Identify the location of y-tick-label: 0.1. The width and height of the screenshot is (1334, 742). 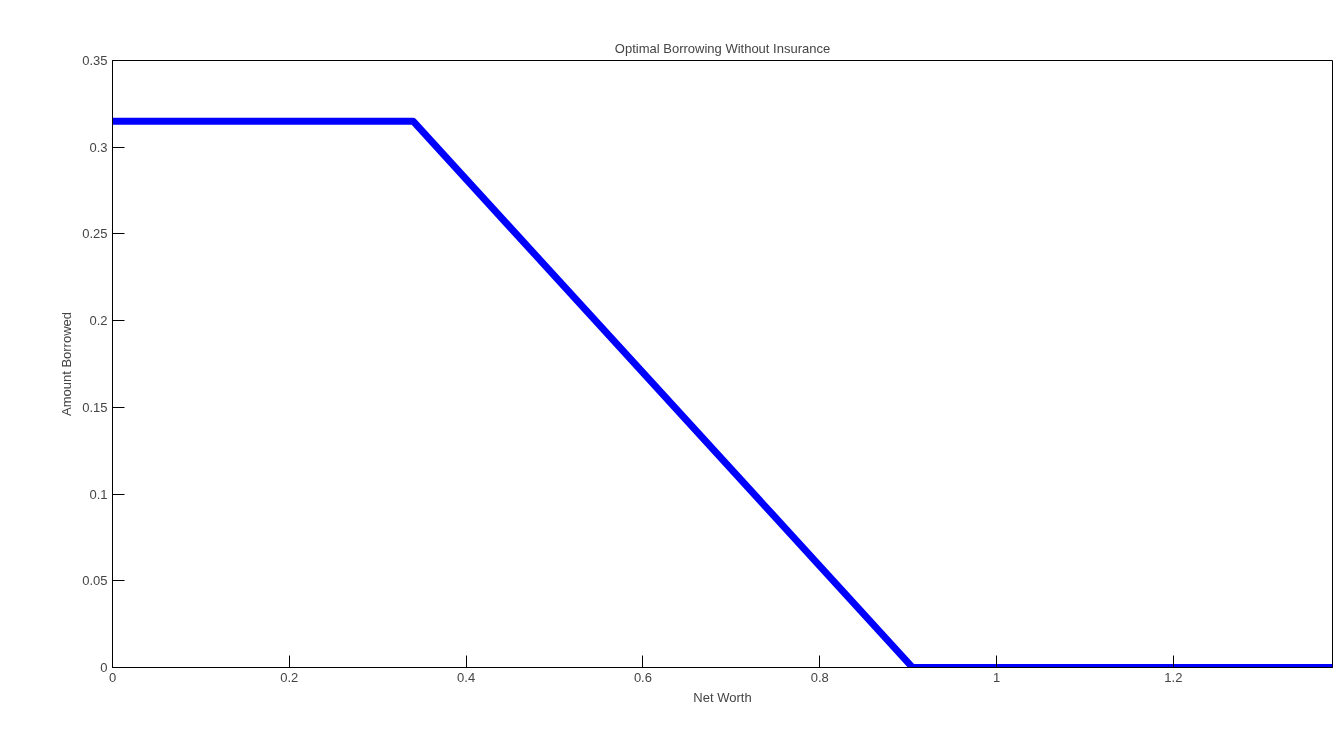
(98, 494).